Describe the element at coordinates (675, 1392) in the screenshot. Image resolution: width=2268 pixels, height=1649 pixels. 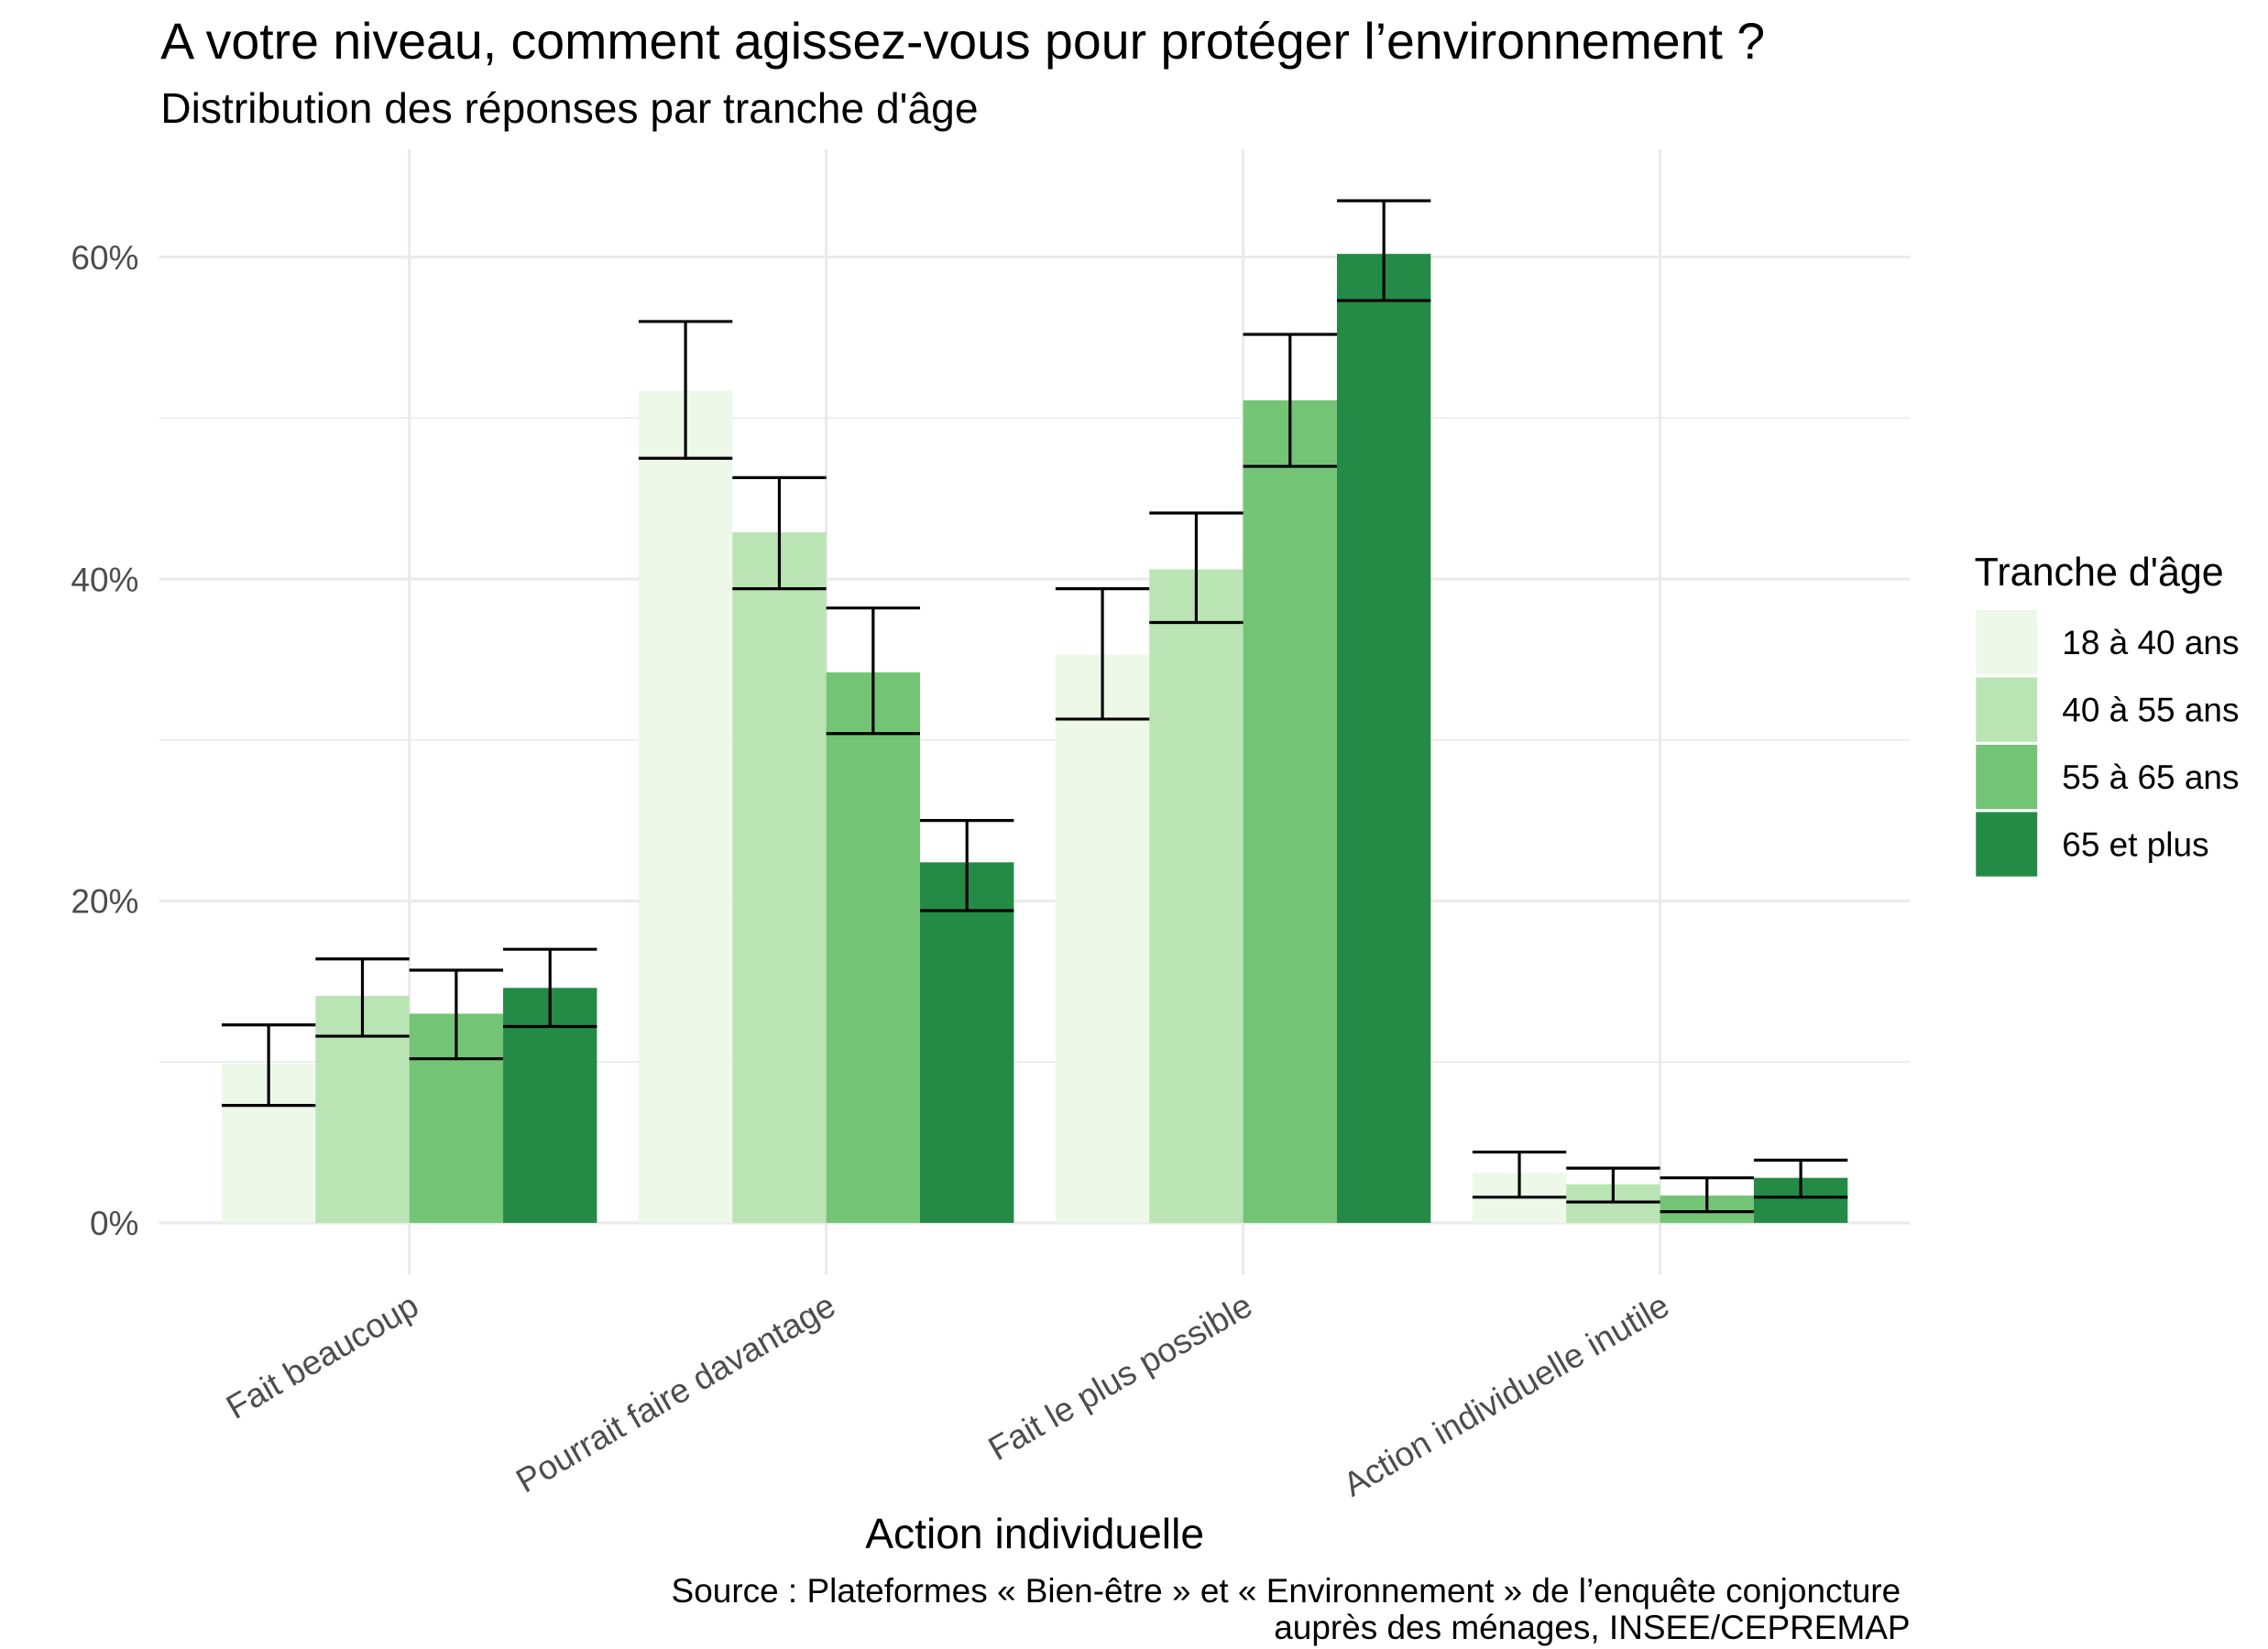
I see `x-tick-label-pourrait-faire-davantage: Pourrait faire davantage` at that location.